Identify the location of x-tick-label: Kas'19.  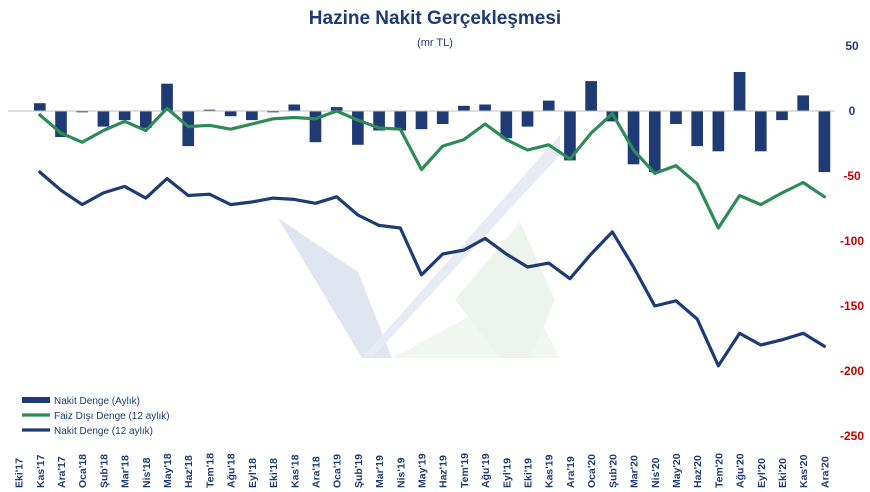
(550, 471).